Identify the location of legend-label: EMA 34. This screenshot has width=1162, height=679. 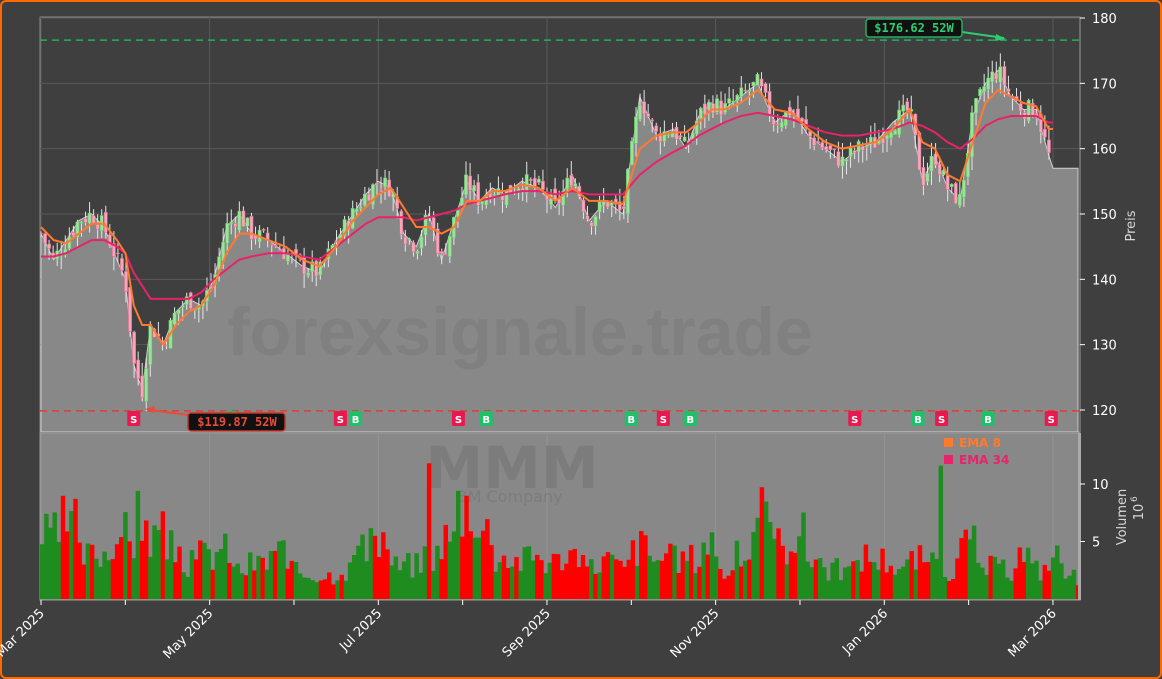
(984, 460).